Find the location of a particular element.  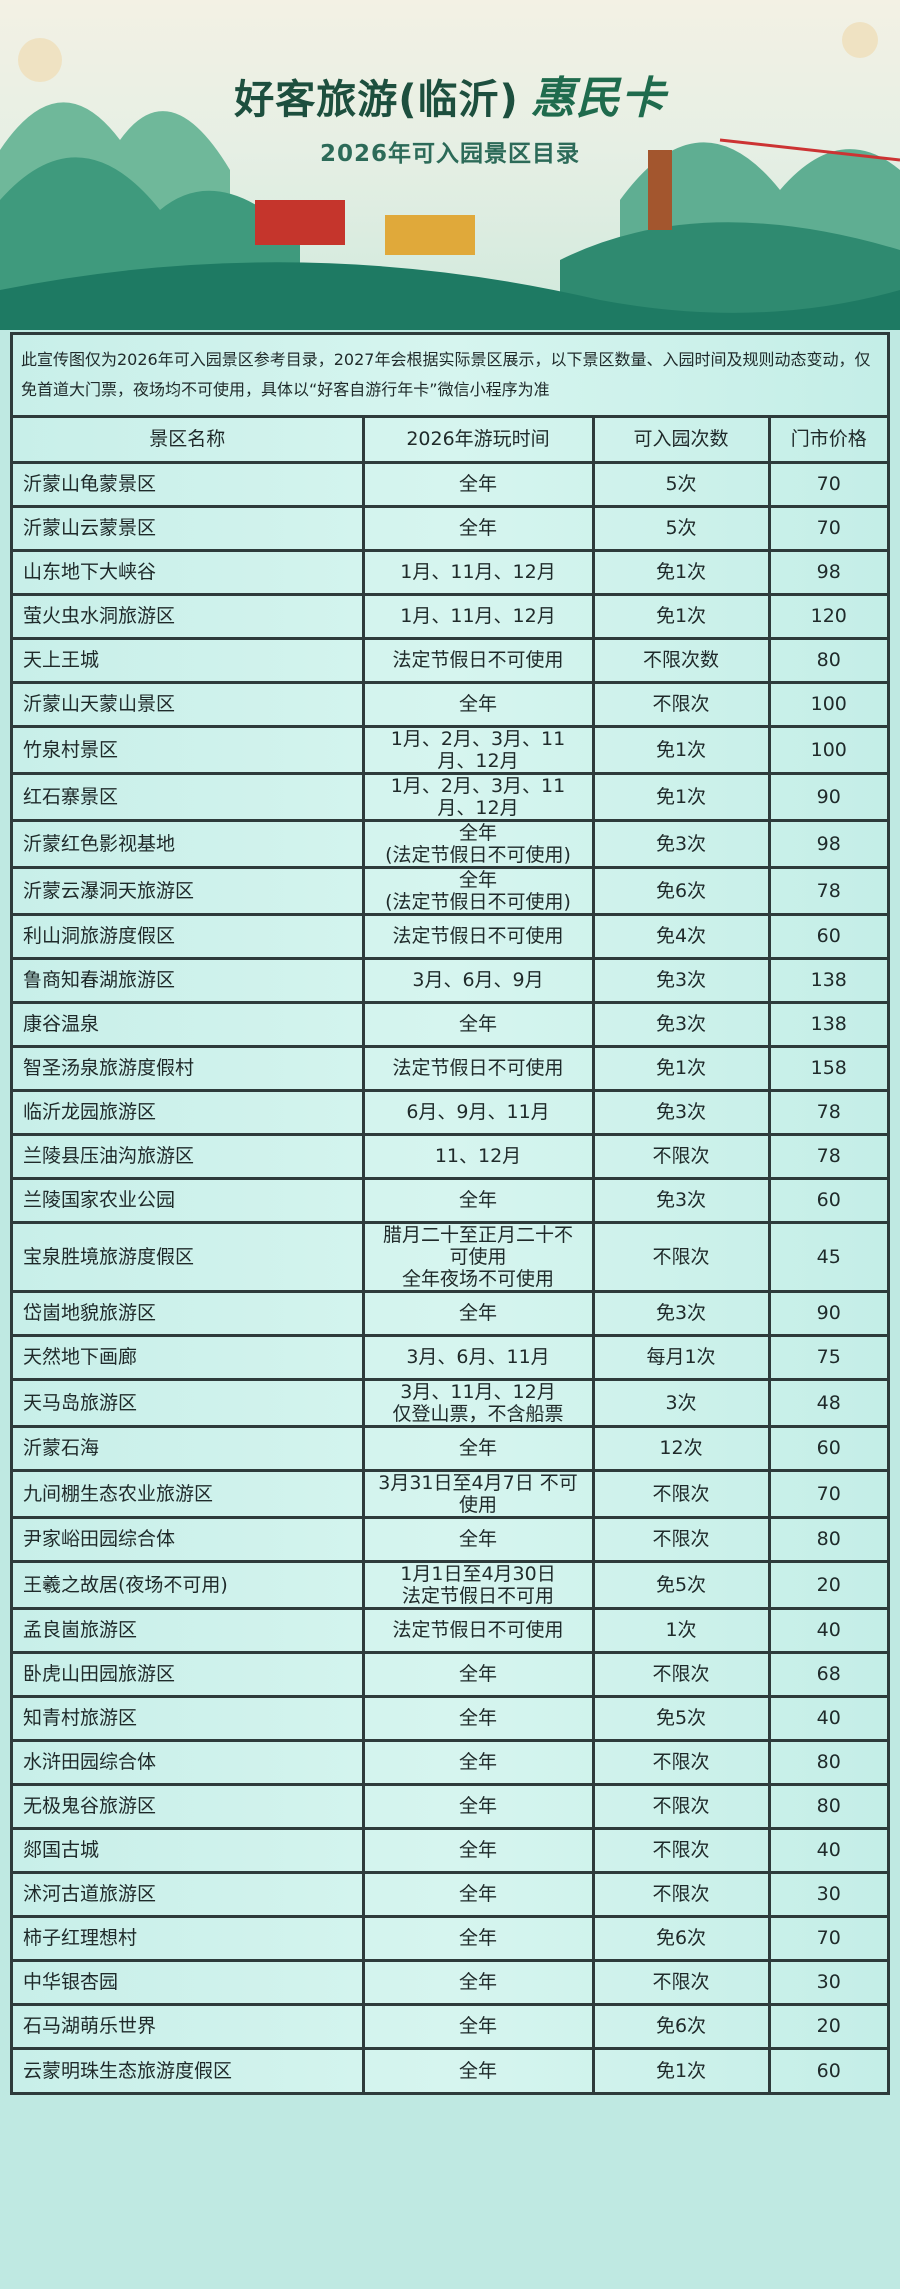

cell-name: 卧虎山田园旅游区 is located at coordinates (189, 1674).